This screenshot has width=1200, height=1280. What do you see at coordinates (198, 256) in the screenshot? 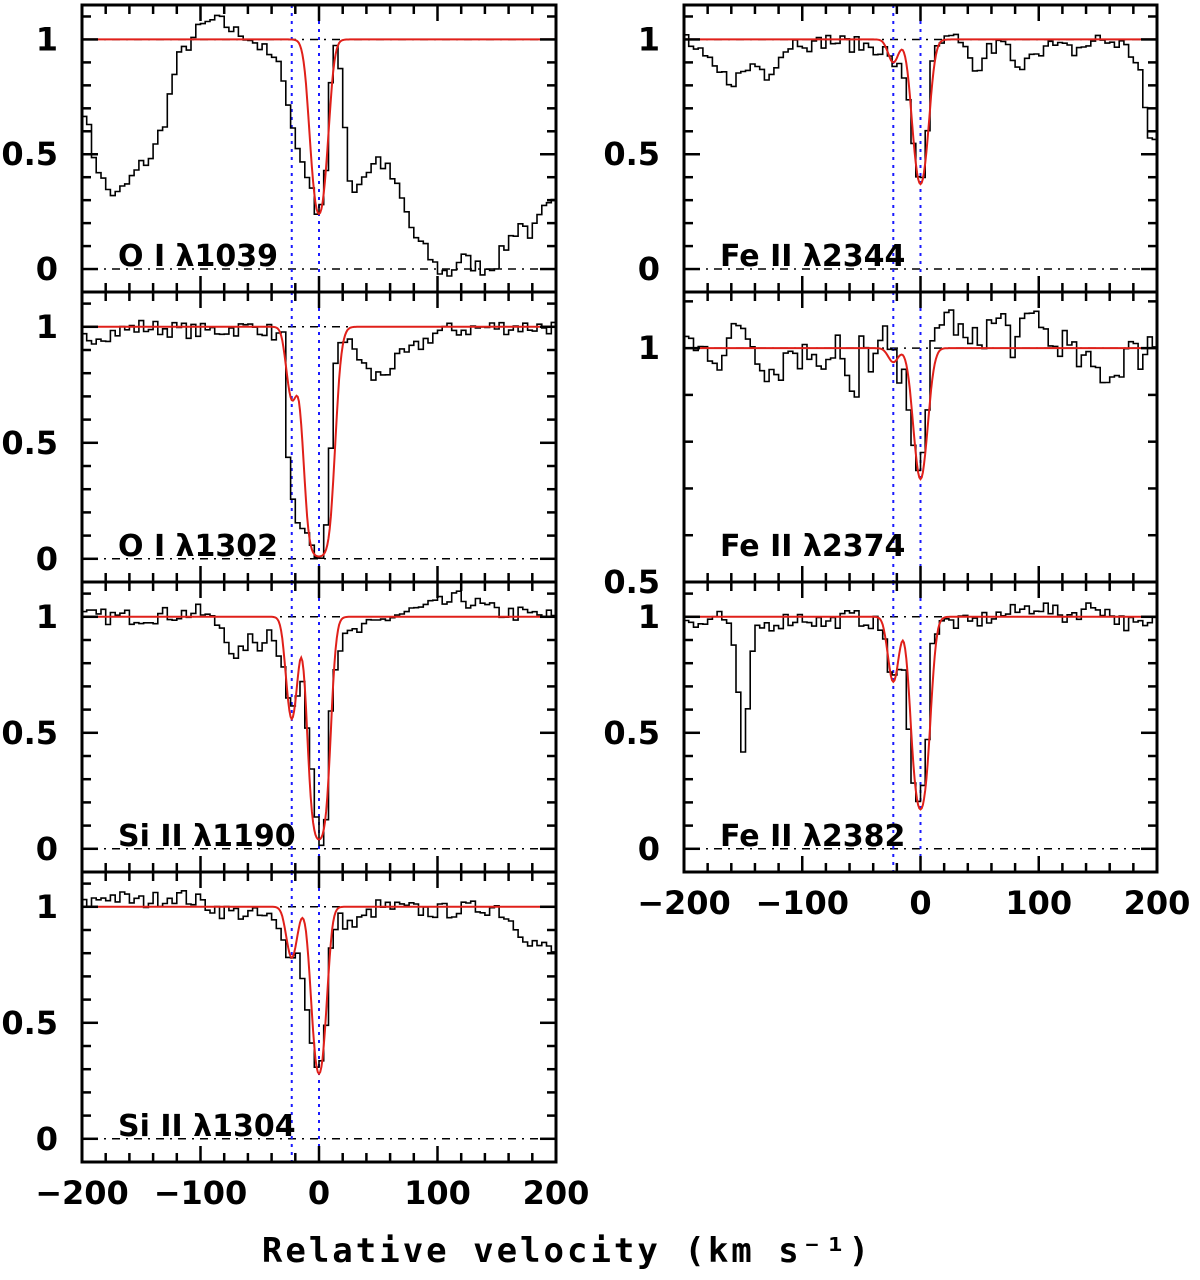
I see `panel-label: O I λ1039` at bounding box center [198, 256].